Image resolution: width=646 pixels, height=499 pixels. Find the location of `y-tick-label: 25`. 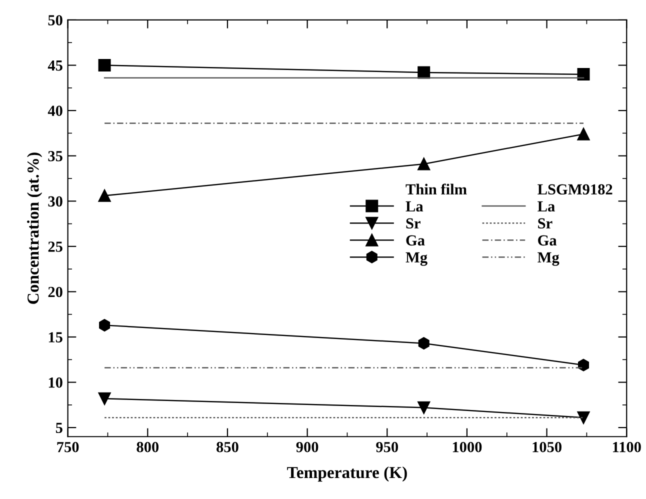

y-tick-label: 25 is located at coordinates (55, 247).